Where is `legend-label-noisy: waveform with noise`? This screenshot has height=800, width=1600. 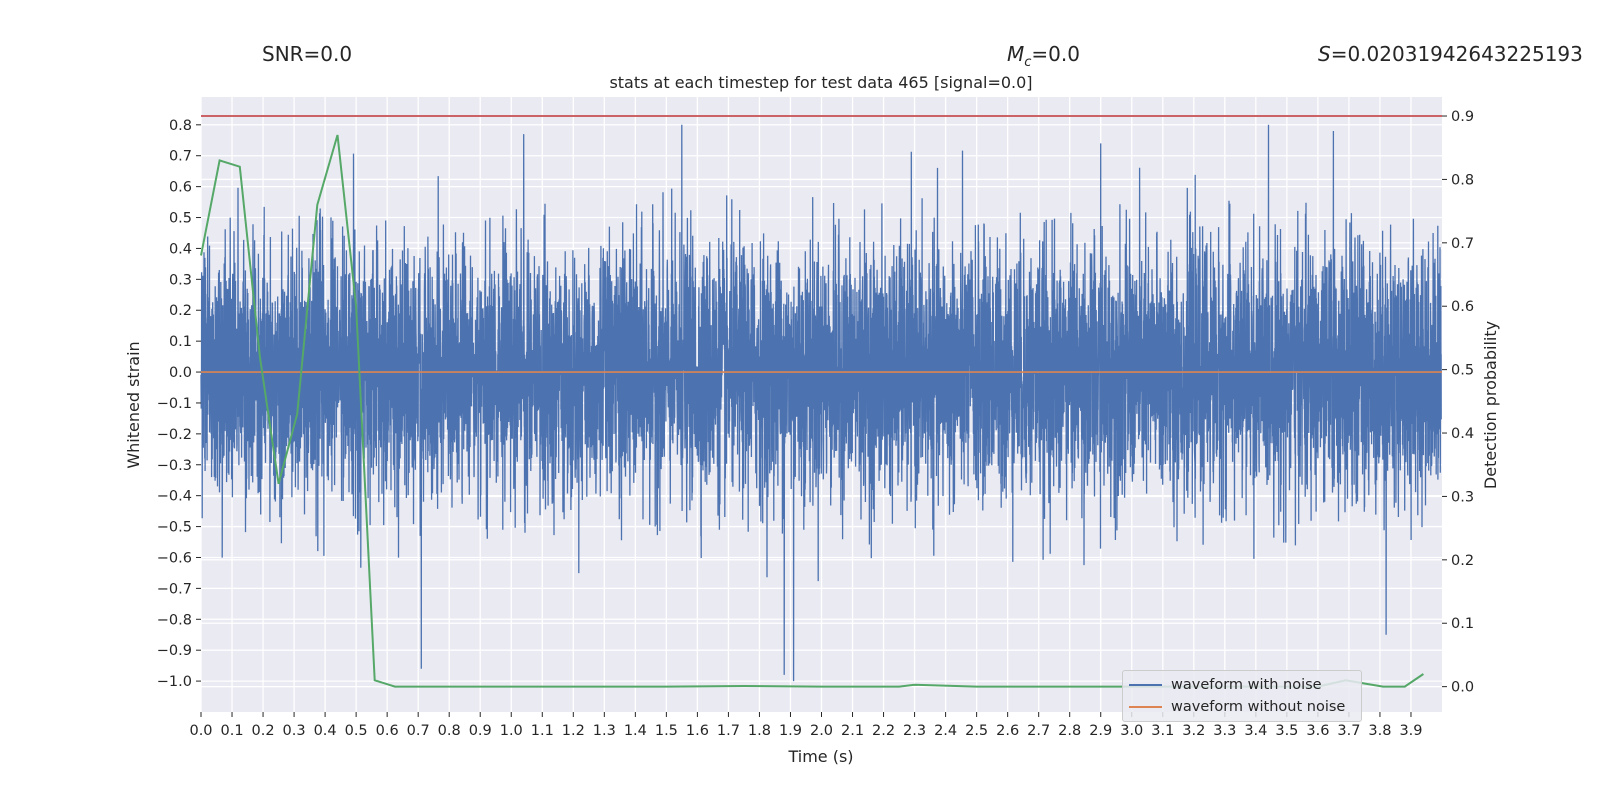
legend-label-noisy: waveform with noise is located at coordinates (1246, 685).